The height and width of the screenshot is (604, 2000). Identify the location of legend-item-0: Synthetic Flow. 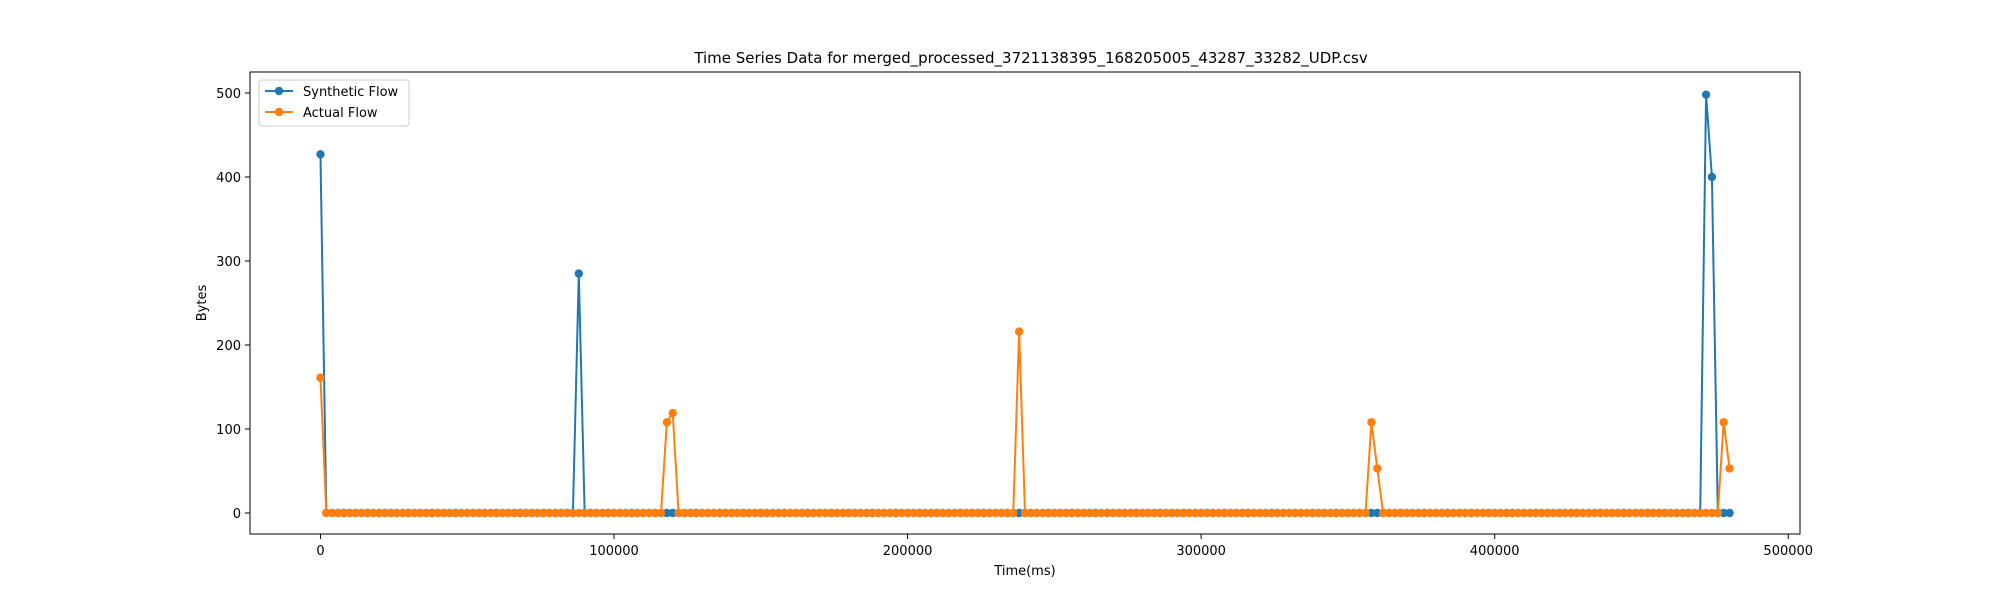
(332, 92).